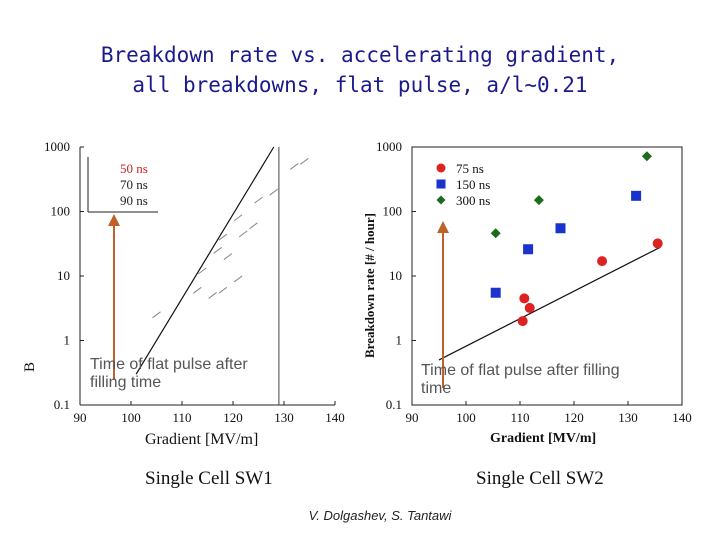 The image size is (720, 540). I want to click on caption-sw1: Single Cell SW1, so click(209, 478).